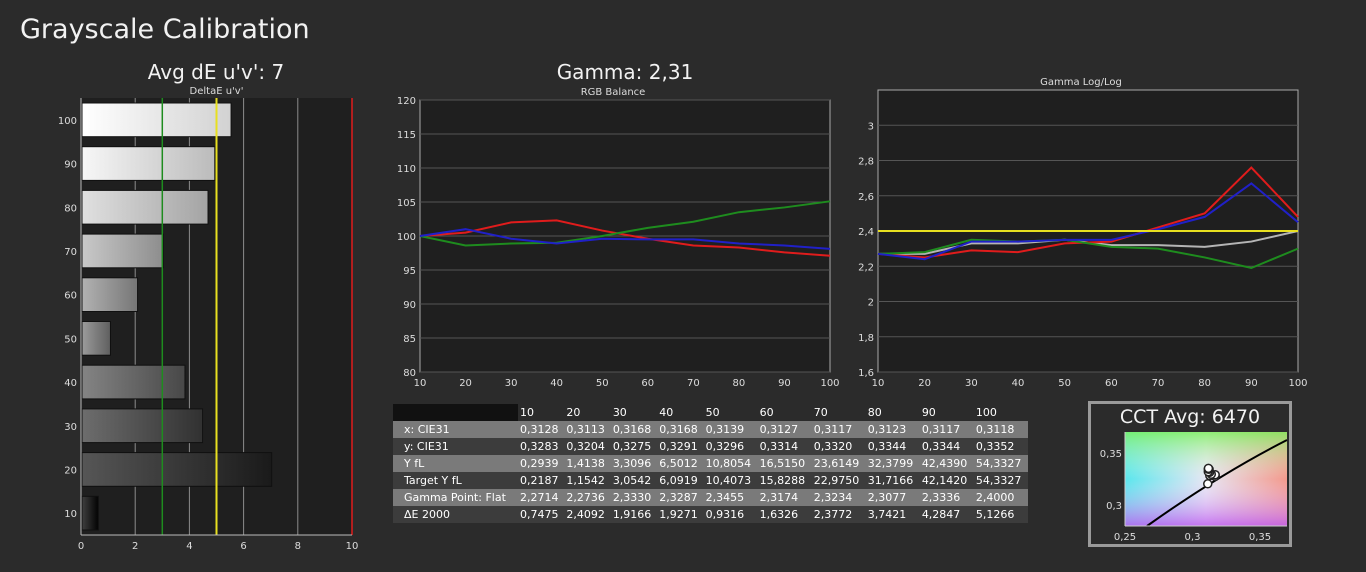  Describe the element at coordinates (866, 162) in the screenshot. I see `y-tick-label: 2,8` at that location.